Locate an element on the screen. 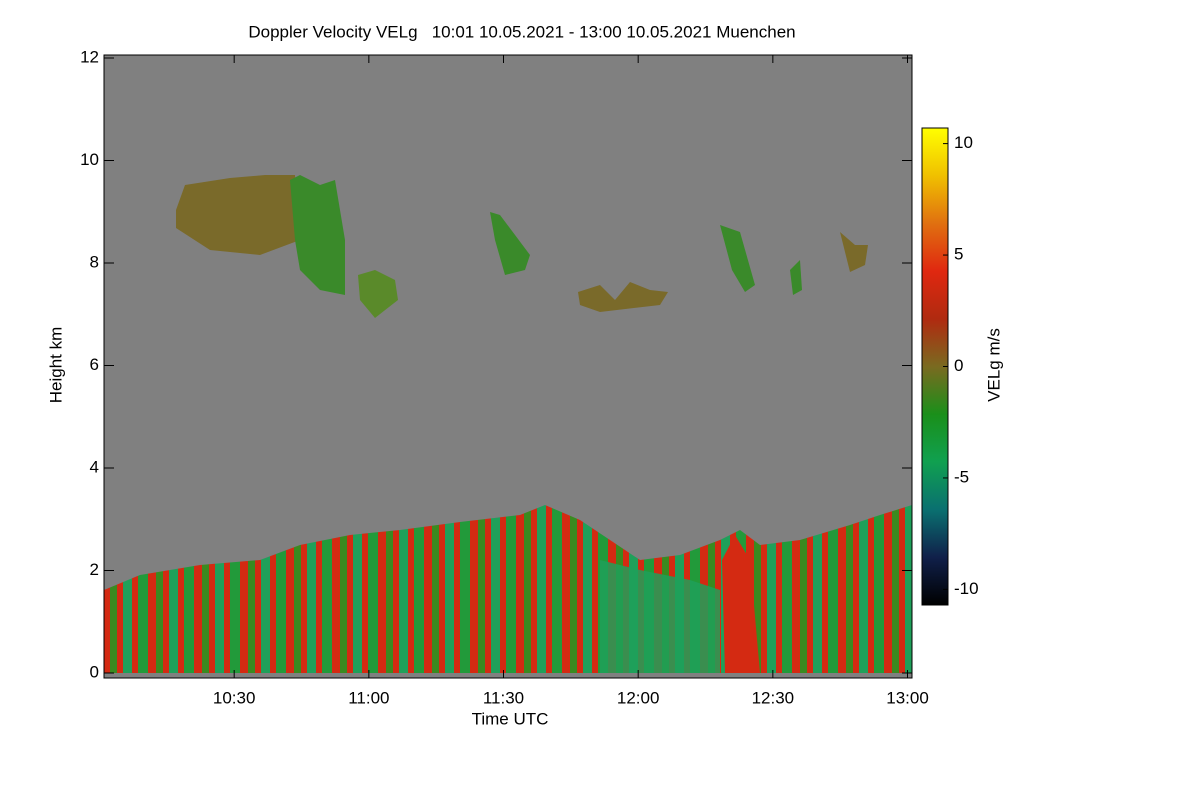 The height and width of the screenshot is (805, 1200). x-tick-label: 11:00 is located at coordinates (368, 697).